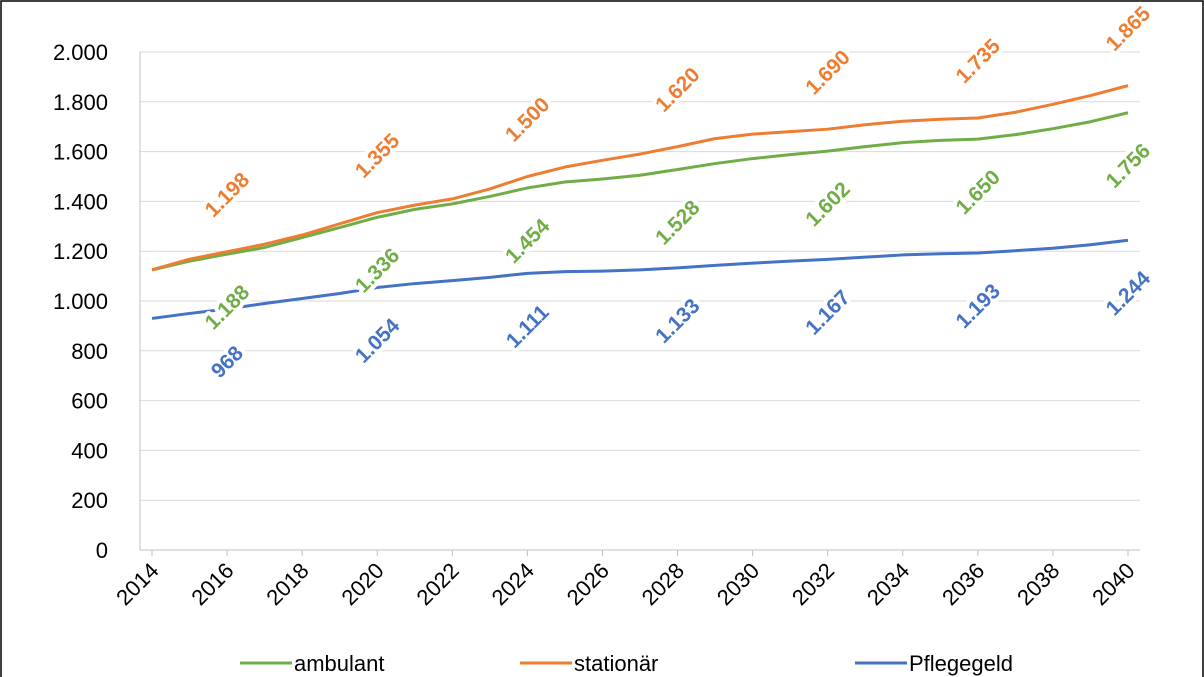 The image size is (1204, 677). I want to click on y-tick-label: 1.200, so click(80, 251).